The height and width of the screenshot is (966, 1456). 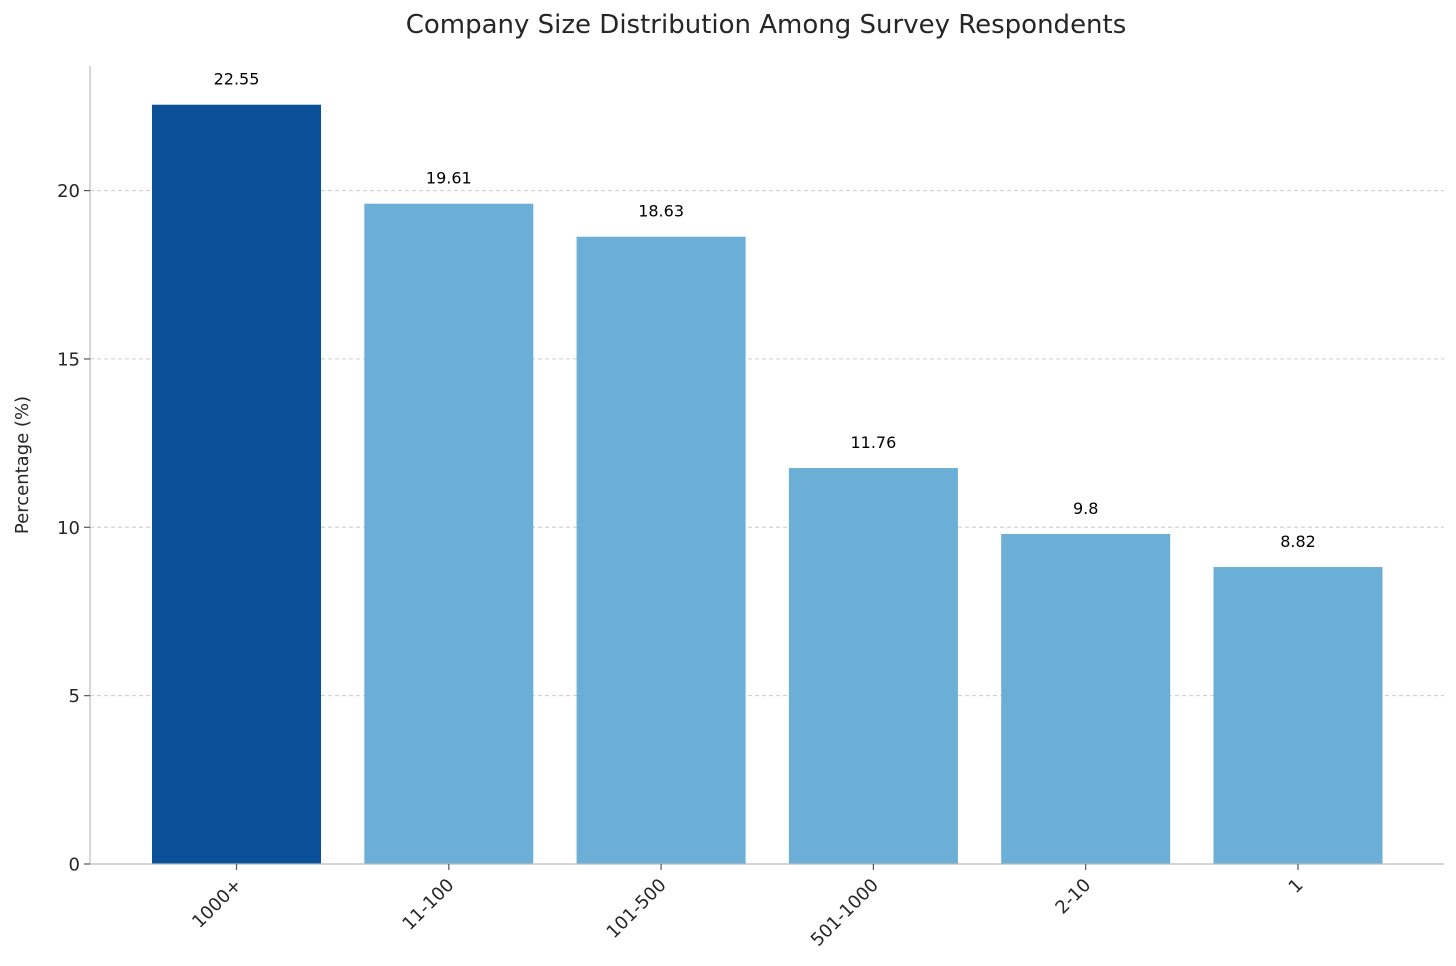 I want to click on y-axis-label: Percentage (%), so click(x=22, y=465).